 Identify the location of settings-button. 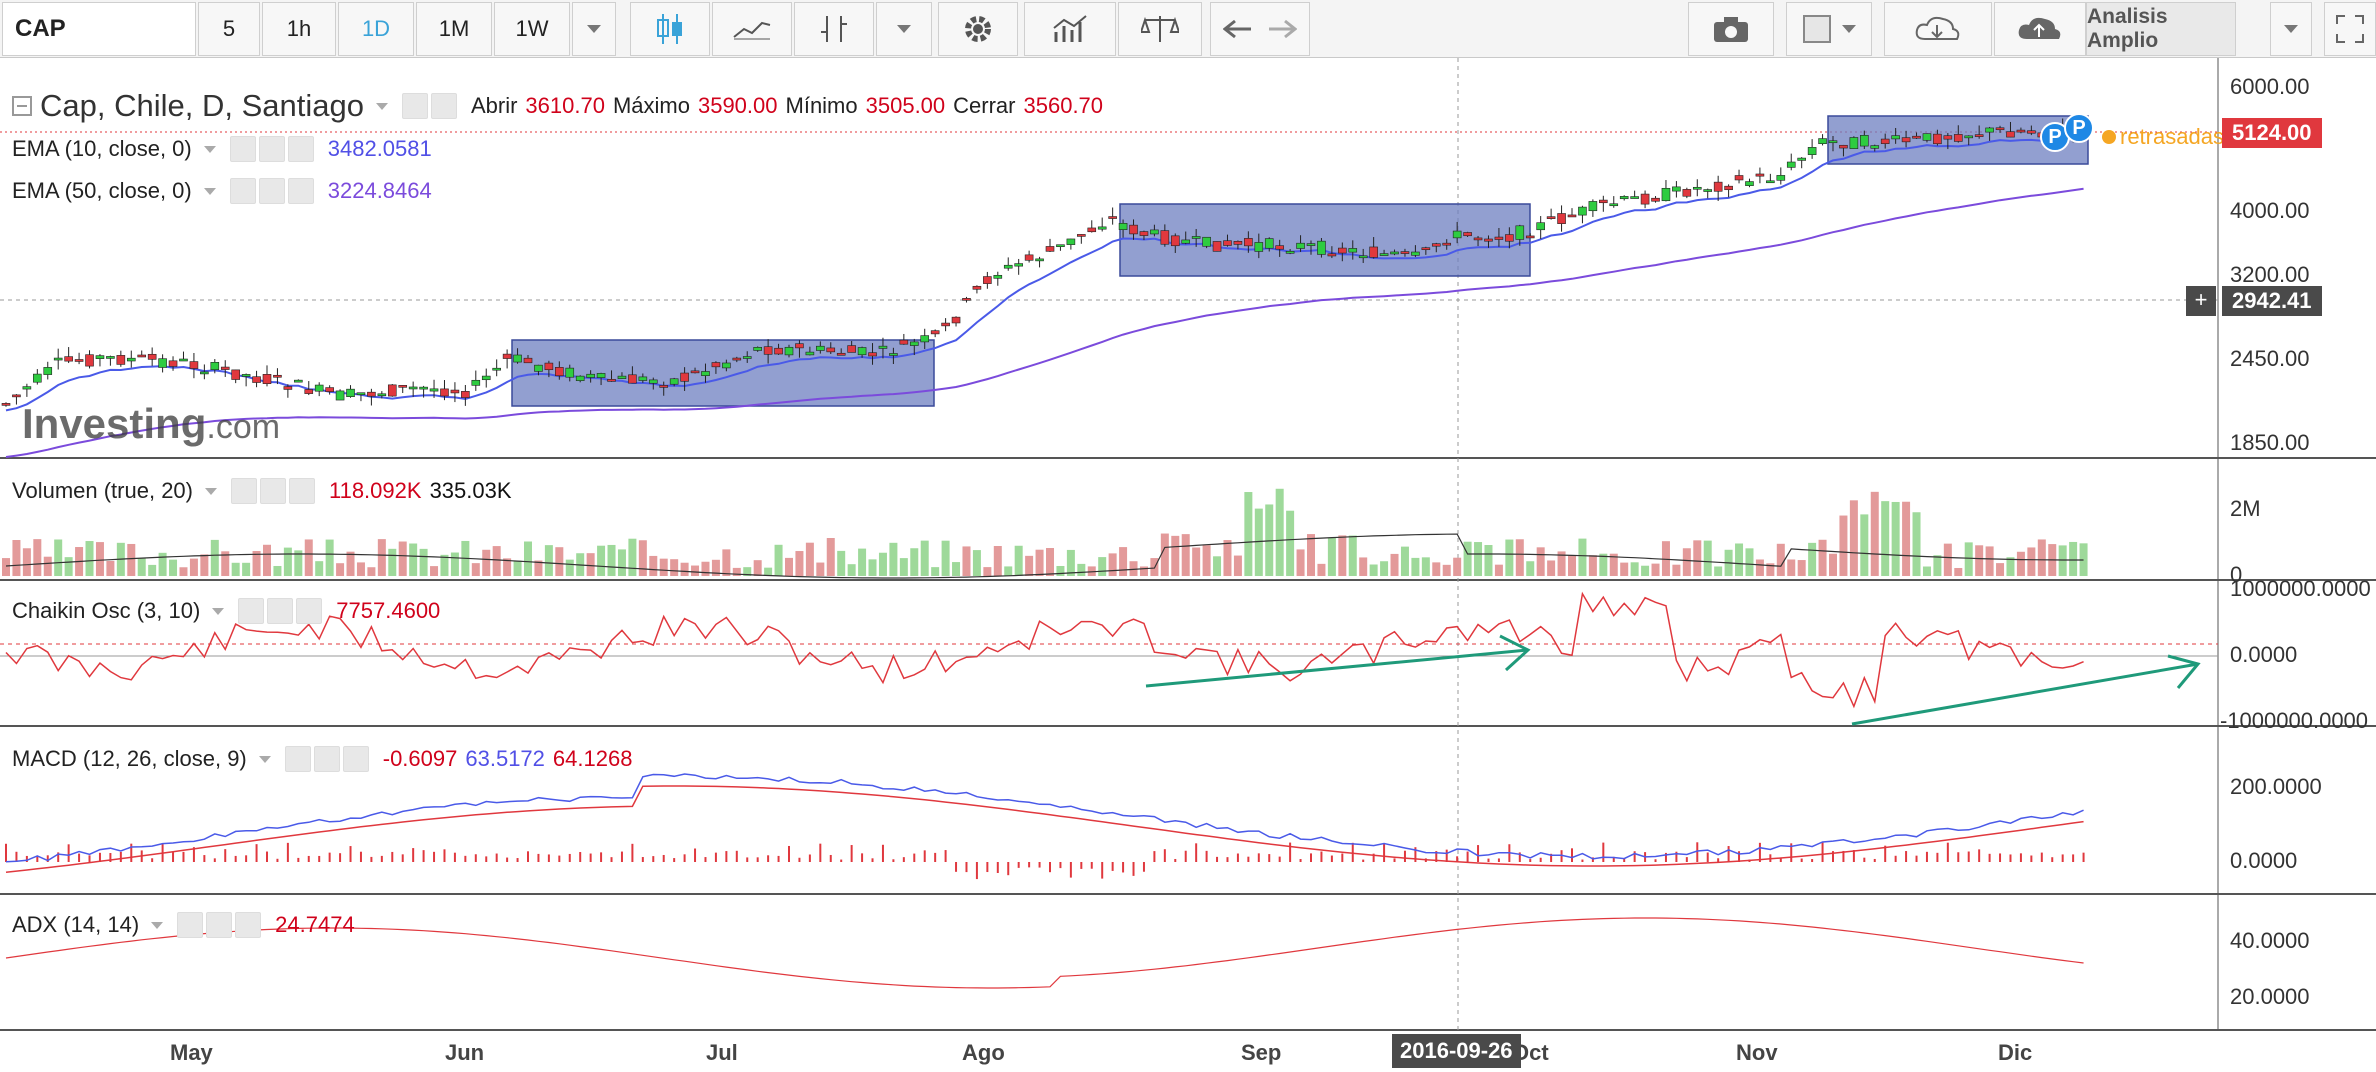
(978, 29).